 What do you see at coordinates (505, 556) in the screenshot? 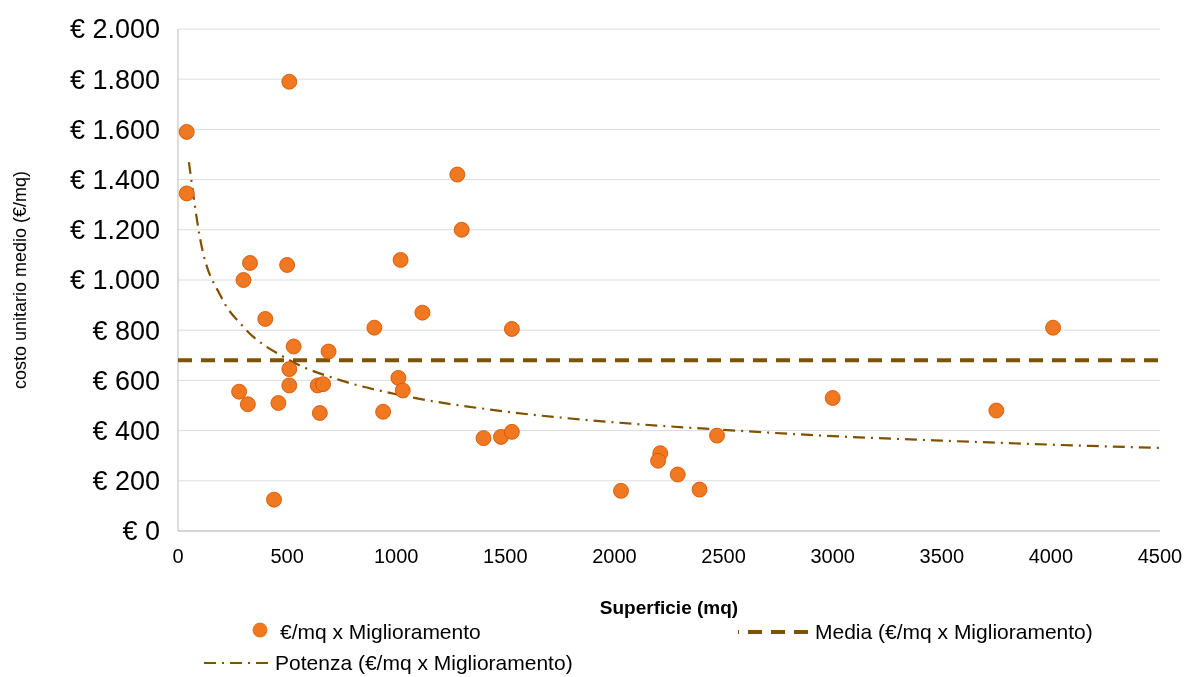
I see `x-tick-label: 1500` at bounding box center [505, 556].